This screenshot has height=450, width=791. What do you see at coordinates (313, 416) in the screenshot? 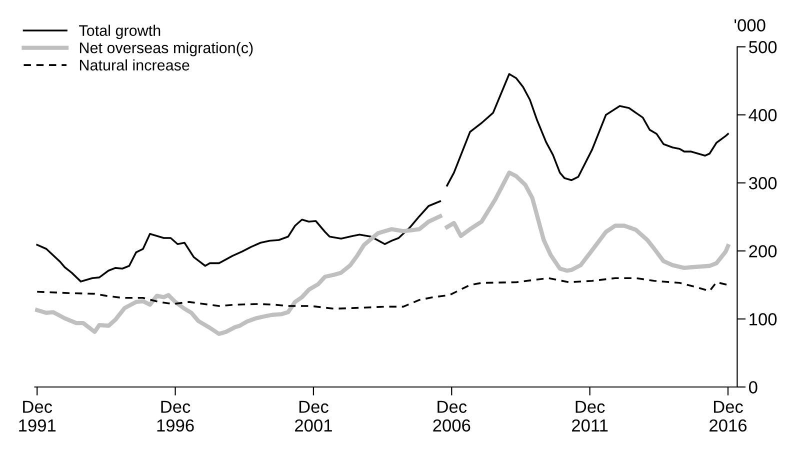
I see `x-tick-label: Dec 2001` at bounding box center [313, 416].